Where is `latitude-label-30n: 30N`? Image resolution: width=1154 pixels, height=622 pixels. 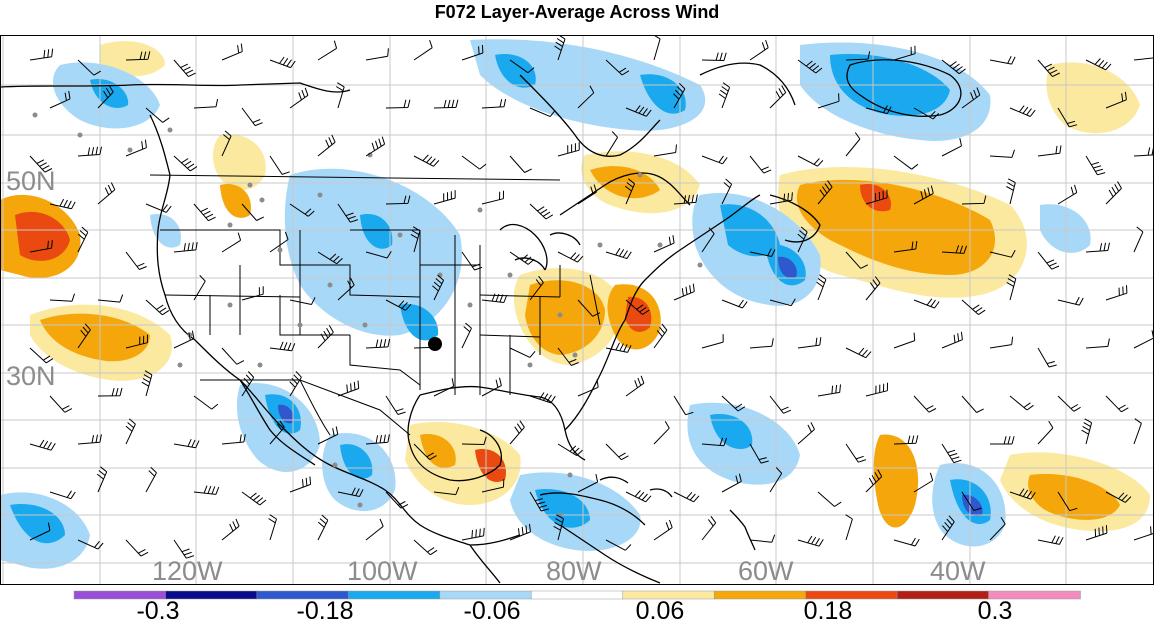
latitude-label-30n: 30N is located at coordinates (31, 376).